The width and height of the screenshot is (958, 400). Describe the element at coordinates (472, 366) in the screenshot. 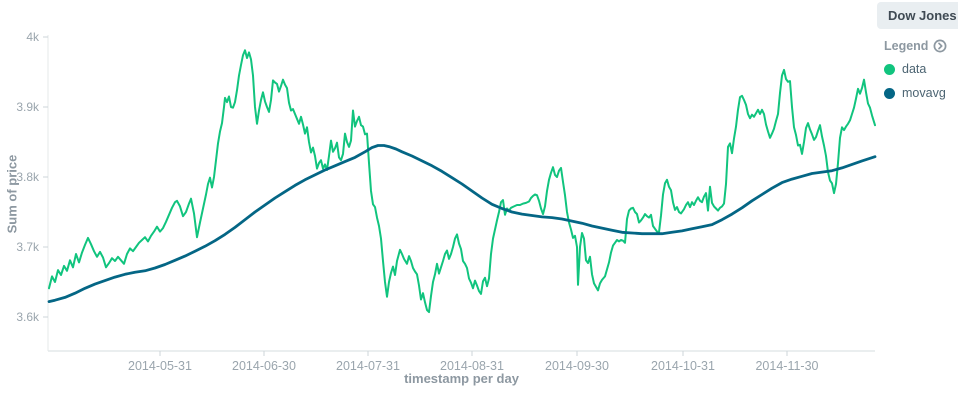

I see `x-tick-label: 2014-08-31` at that location.